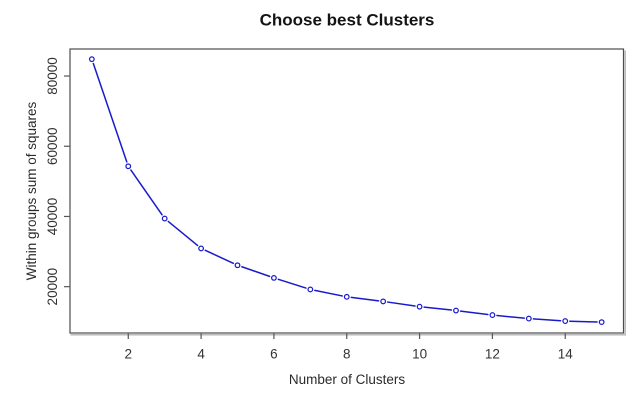 Image resolution: width=644 pixels, height=400 pixels. I want to click on y-axis-label: Within groups sum of squares, so click(31, 190).